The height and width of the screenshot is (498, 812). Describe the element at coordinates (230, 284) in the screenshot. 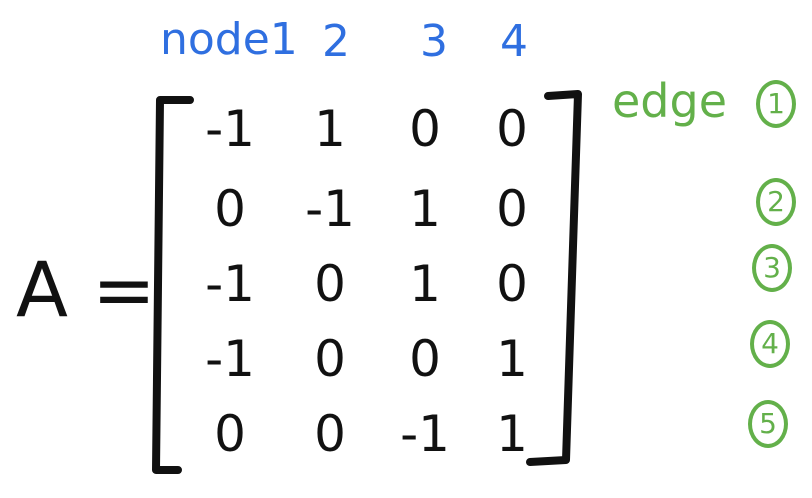

I see `matrix-cell-r3c1: -1` at that location.